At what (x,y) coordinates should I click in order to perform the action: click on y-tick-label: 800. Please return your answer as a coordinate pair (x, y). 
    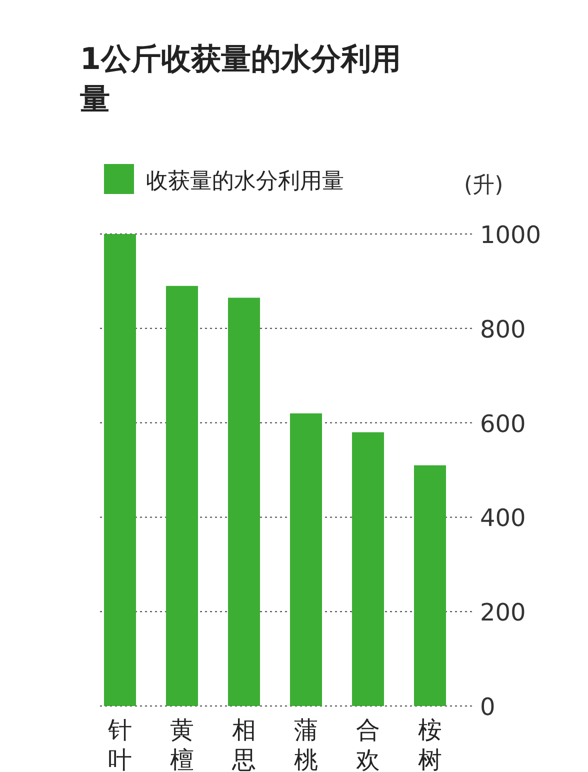
    Looking at the image, I should click on (503, 329).